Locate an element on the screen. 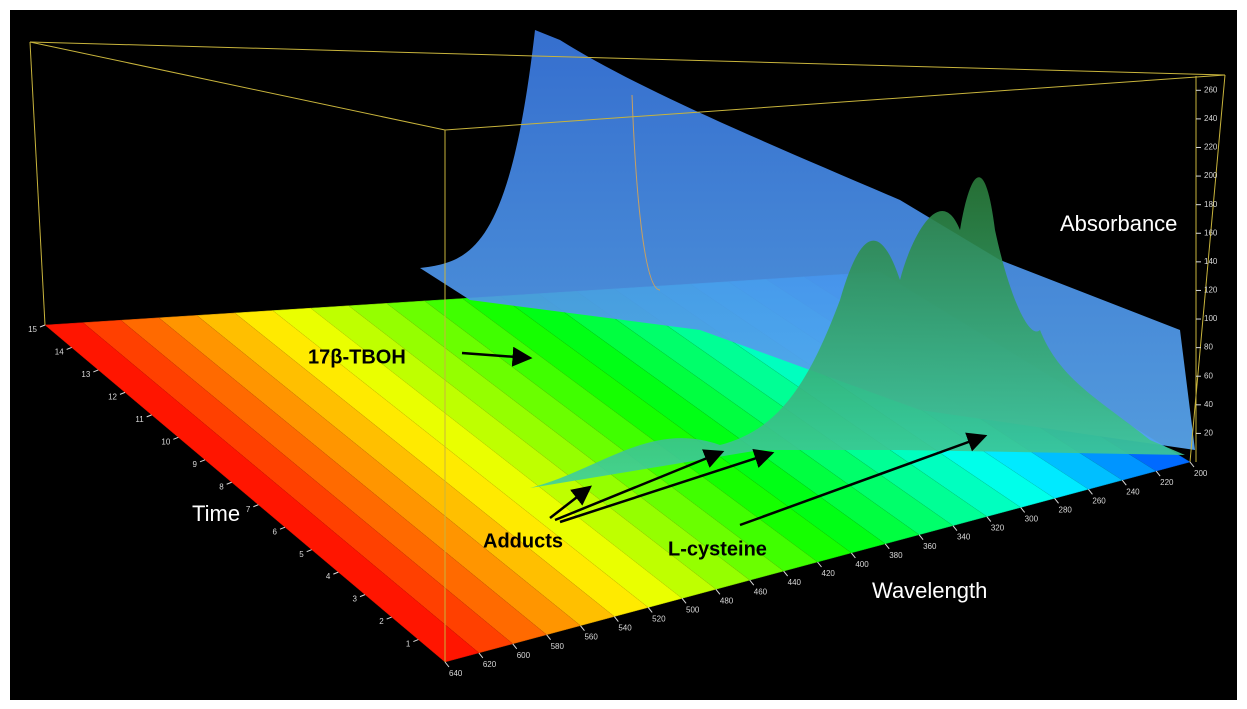 This screenshot has width=1247, height=709. x-tick-label: 420 is located at coordinates (829, 573).